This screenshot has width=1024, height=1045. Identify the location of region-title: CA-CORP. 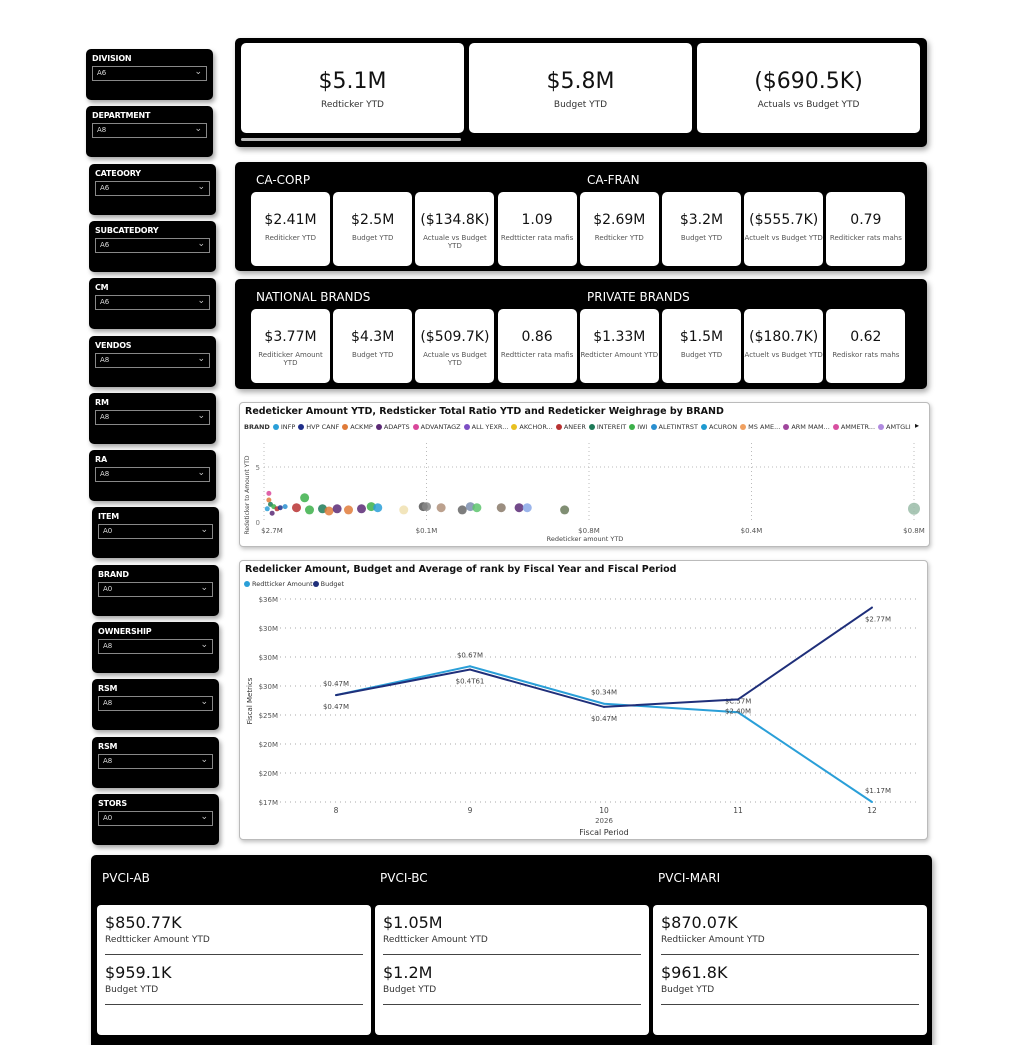
(283, 180).